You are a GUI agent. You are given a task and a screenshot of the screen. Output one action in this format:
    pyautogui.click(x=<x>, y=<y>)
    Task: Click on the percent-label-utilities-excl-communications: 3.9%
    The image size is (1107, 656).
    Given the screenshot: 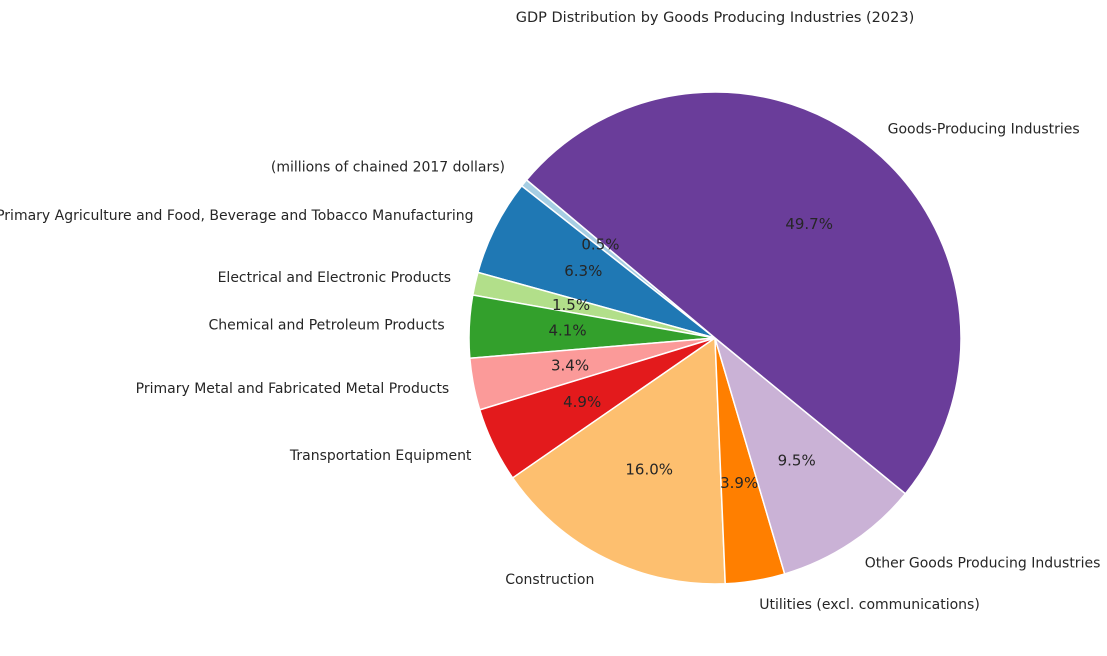 What is the action you would take?
    pyautogui.click(x=739, y=483)
    